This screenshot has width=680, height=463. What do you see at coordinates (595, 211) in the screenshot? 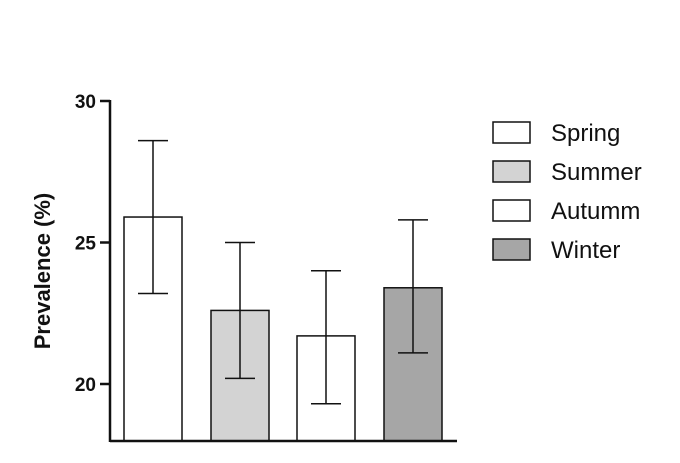
I see `legend-label-autumm: Autumm` at bounding box center [595, 211].